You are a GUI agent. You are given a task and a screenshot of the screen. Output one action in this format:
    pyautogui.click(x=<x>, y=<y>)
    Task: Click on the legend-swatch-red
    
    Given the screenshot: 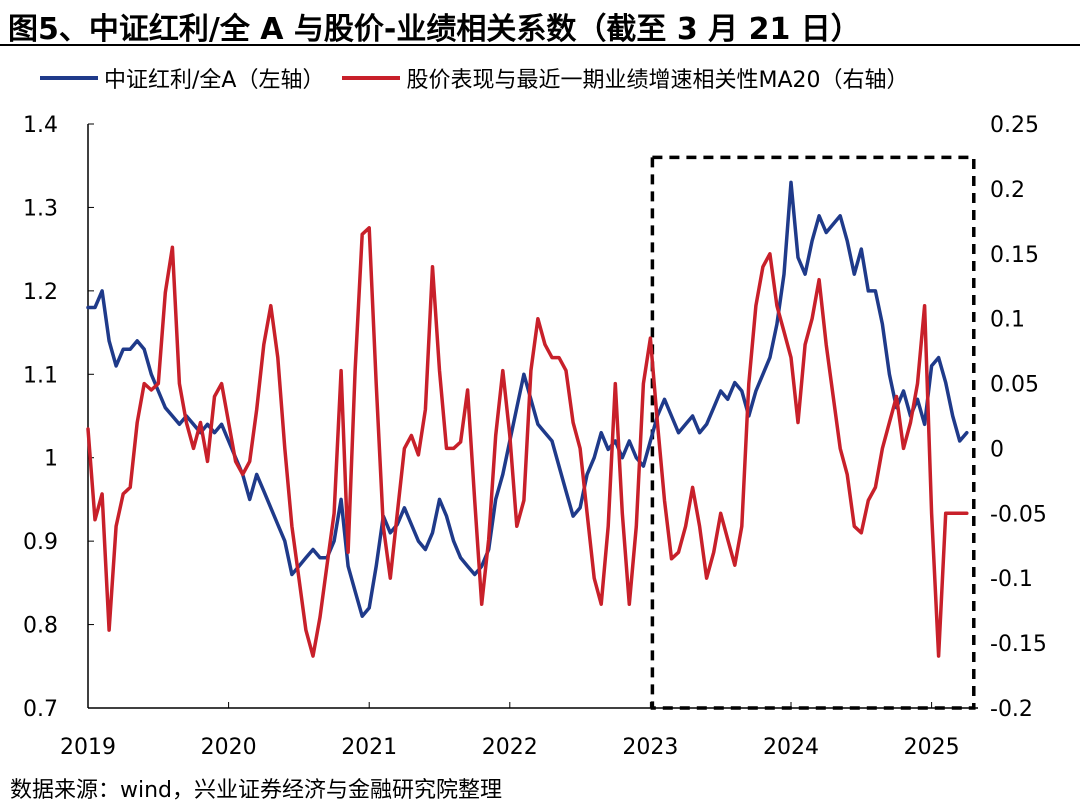 What is the action you would take?
    pyautogui.click(x=371, y=78)
    